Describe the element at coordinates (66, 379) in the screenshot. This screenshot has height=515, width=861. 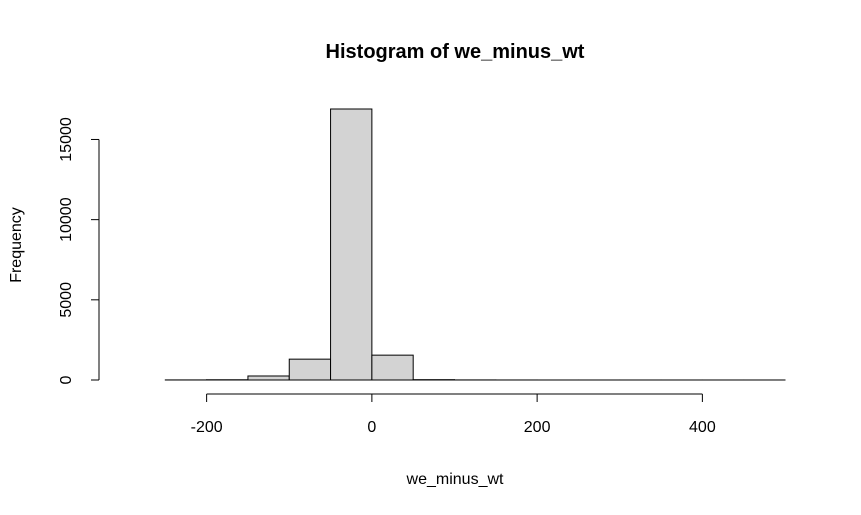
I see `y-tick-label-0: 0` at that location.